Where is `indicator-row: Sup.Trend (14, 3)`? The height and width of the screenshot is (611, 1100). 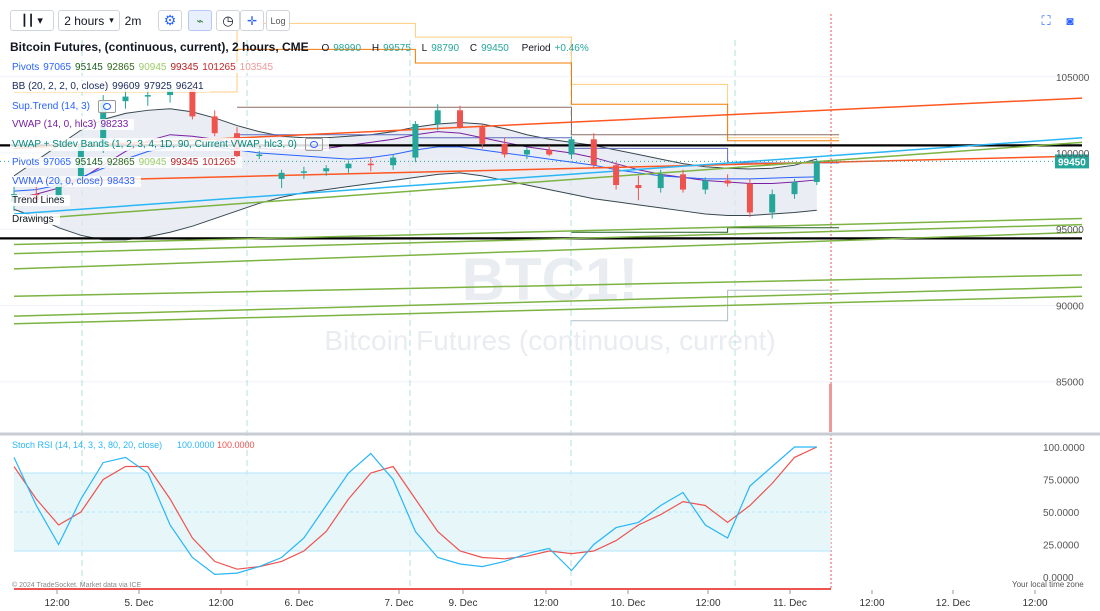
indicator-row: Sup.Trend (14, 3) is located at coordinates (66, 106).